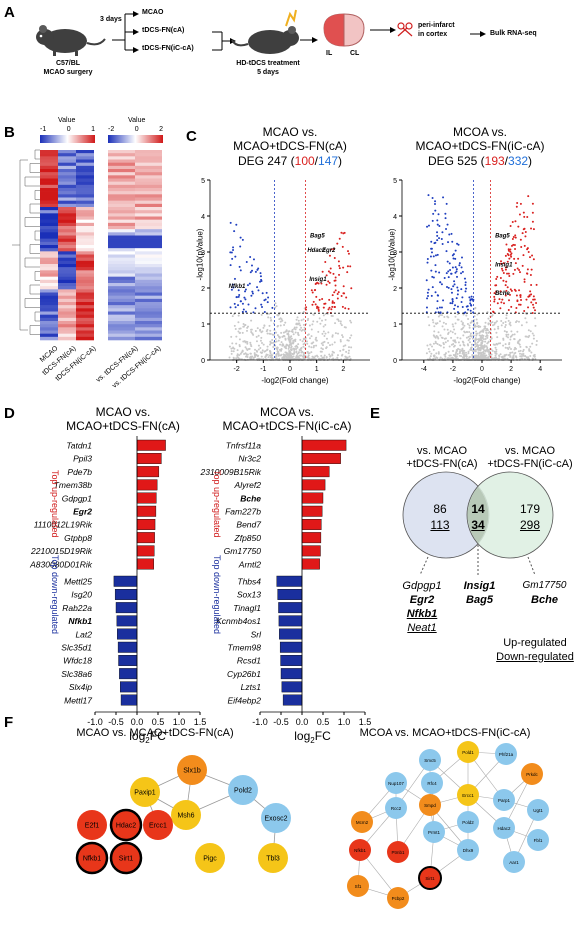 This screenshot has width=587, height=945. Describe the element at coordinates (185, 816) in the screenshot. I see `network-node-label: Msh6` at that location.